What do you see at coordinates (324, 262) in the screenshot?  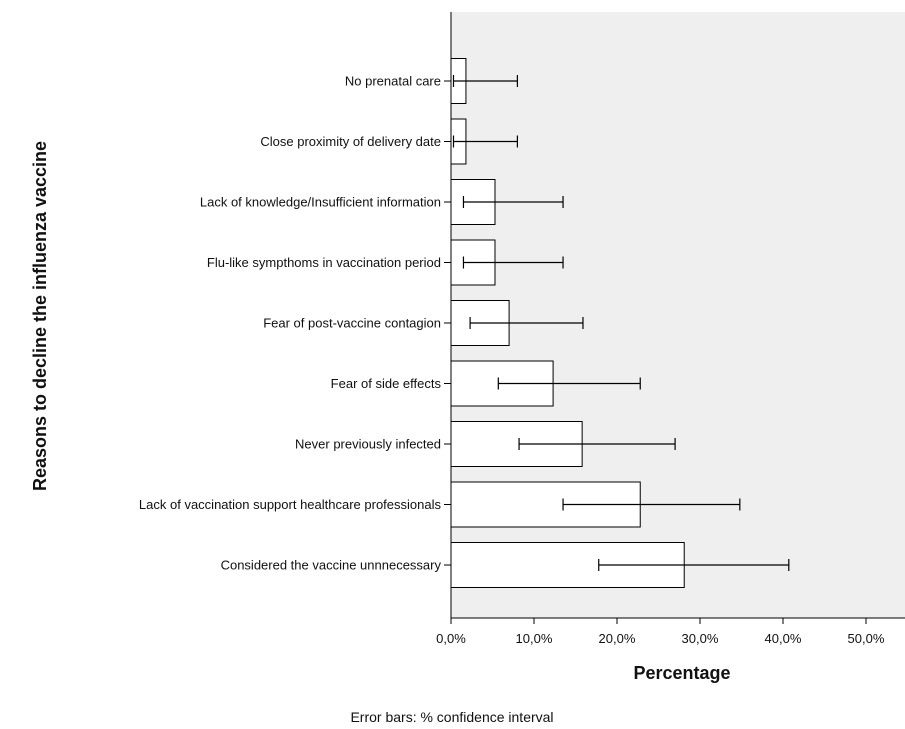 I see `category-label: Flu-like sympthoms in vaccination period` at bounding box center [324, 262].